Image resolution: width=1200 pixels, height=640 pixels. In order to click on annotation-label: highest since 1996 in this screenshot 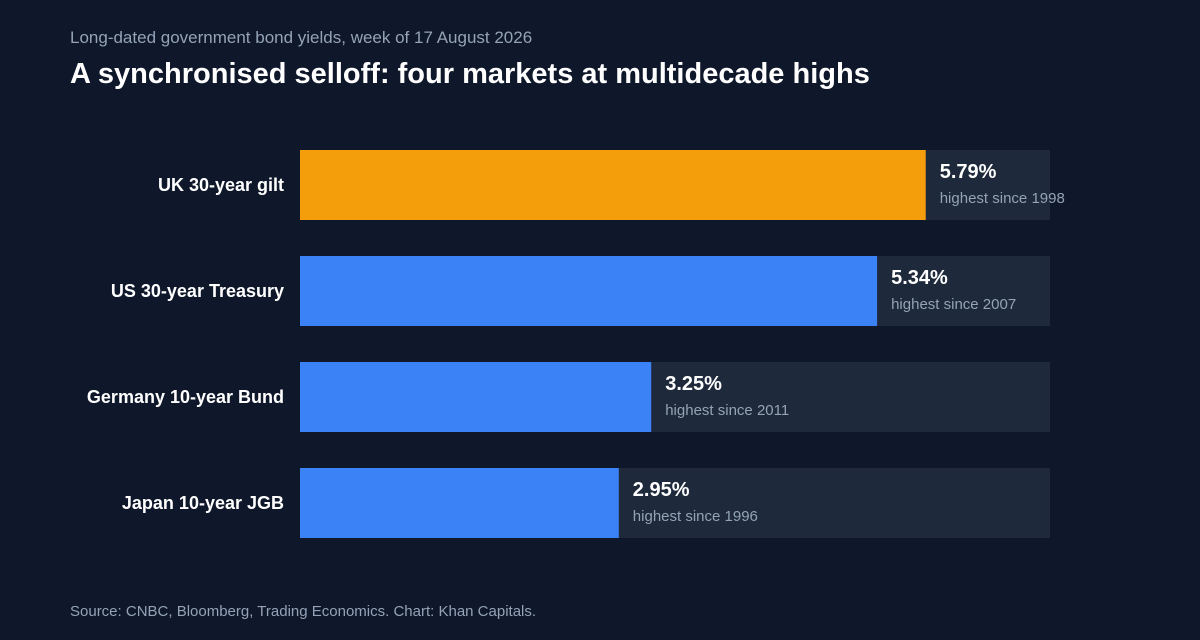, I will do `click(695, 516)`.